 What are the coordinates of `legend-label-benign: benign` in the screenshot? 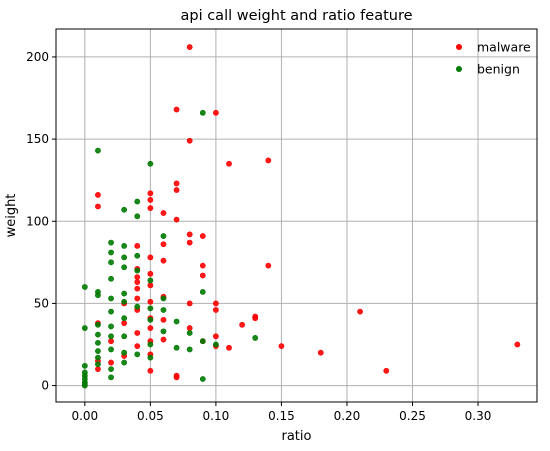 It's located at (498, 69).